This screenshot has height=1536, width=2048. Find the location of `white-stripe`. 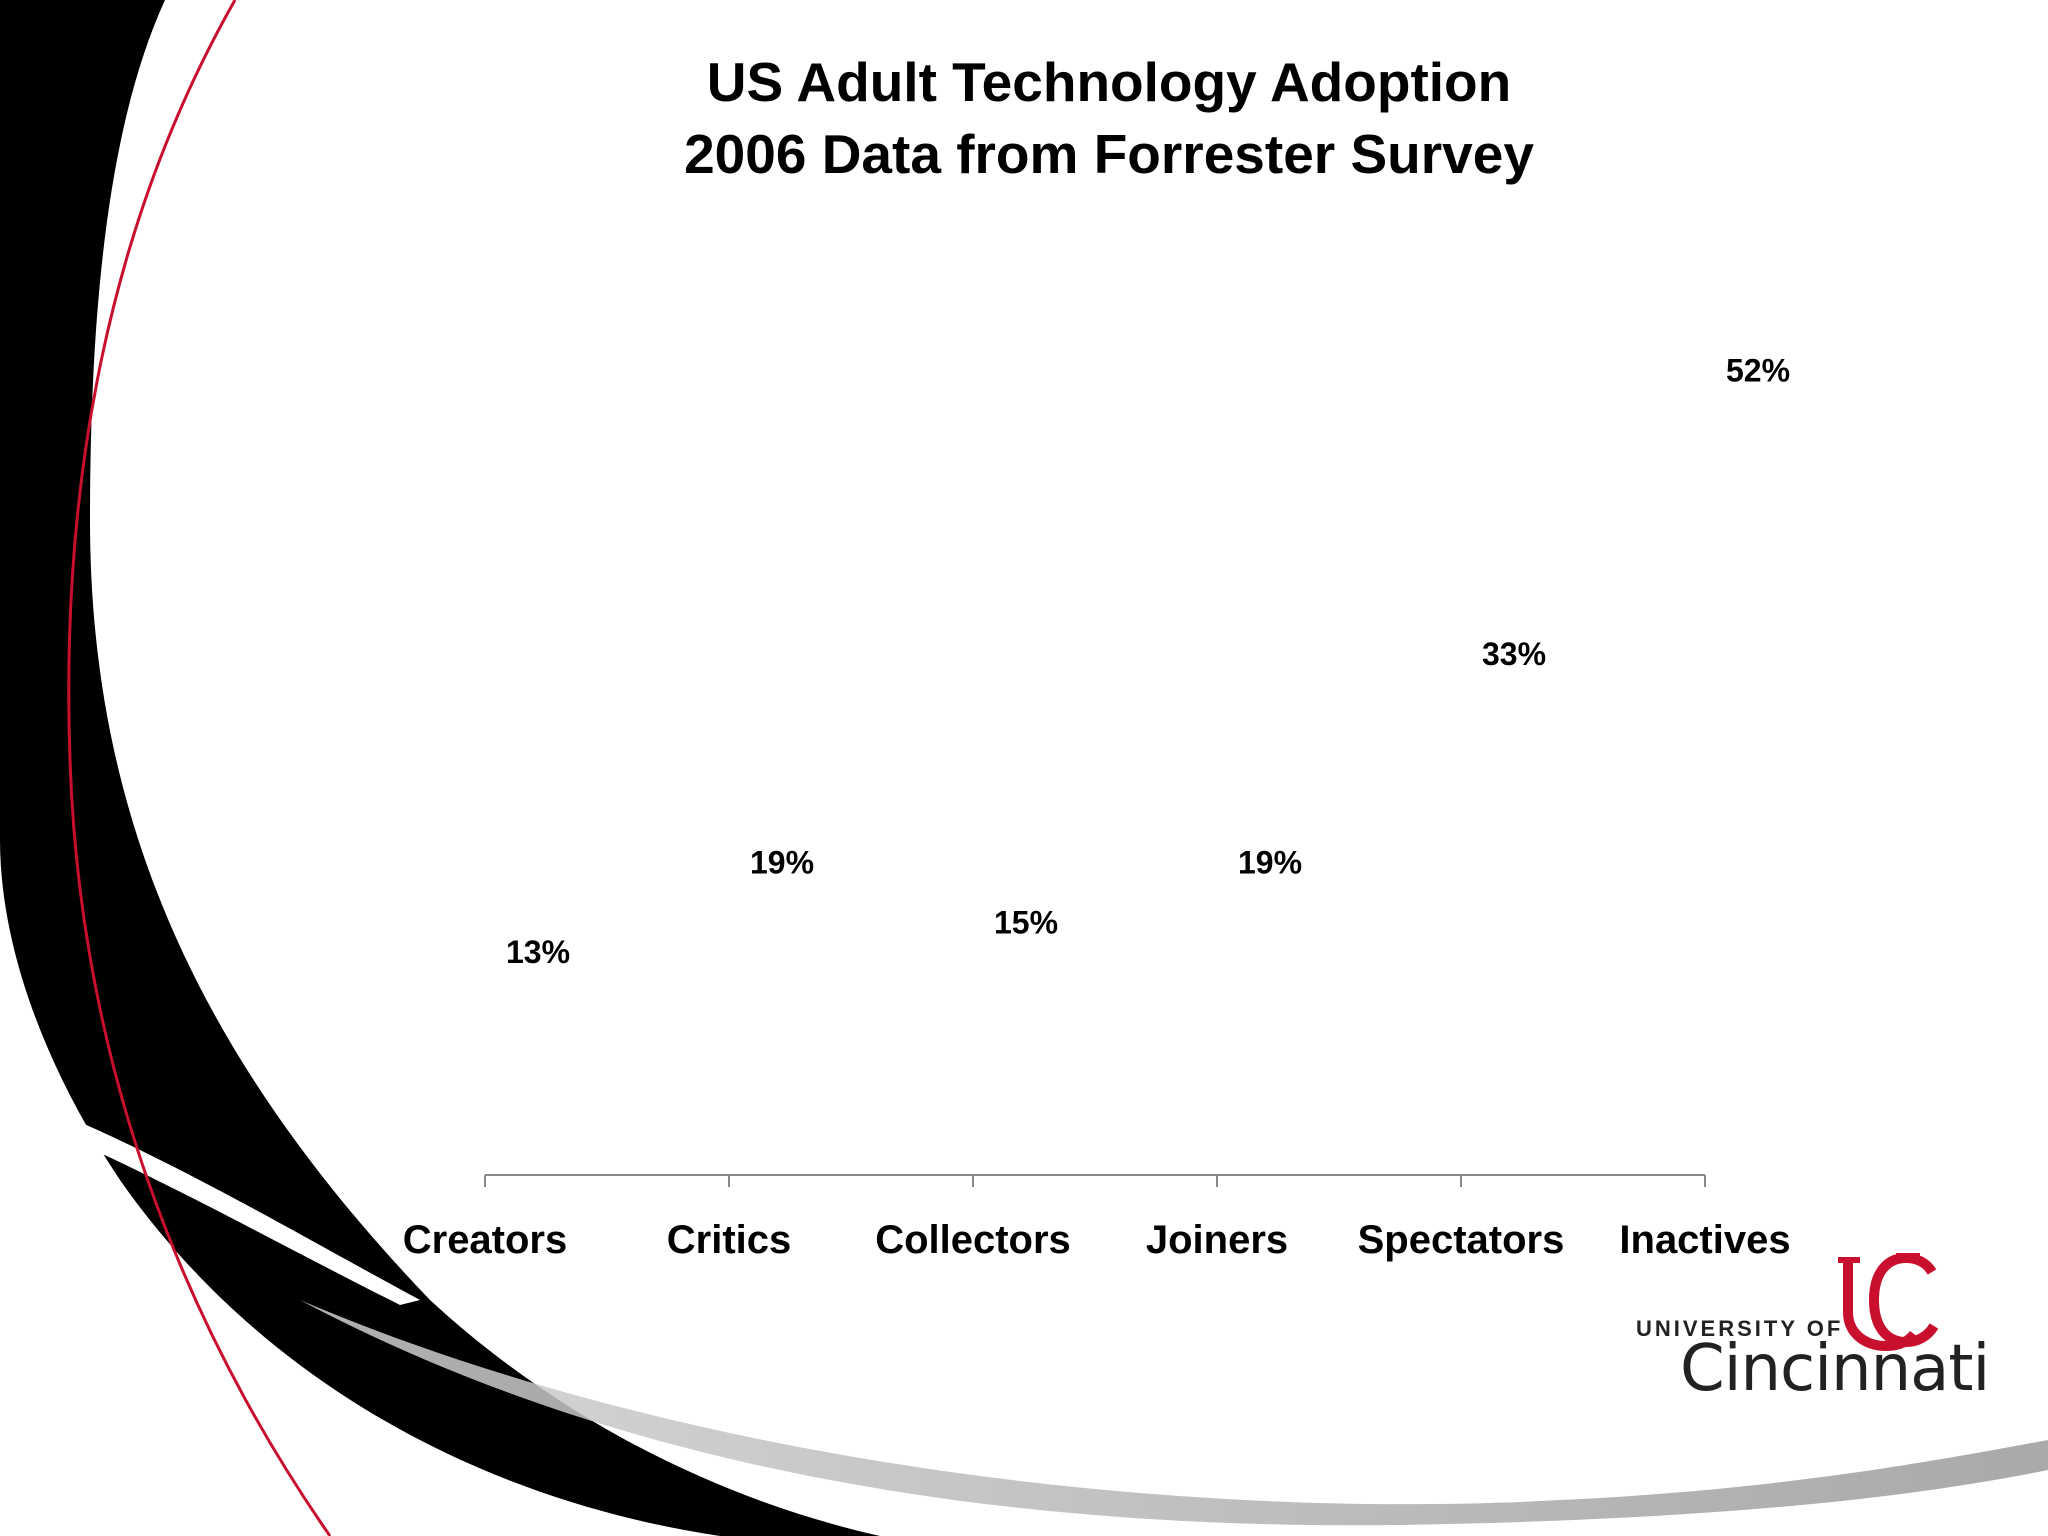

white-stripe is located at coordinates (210, 1197).